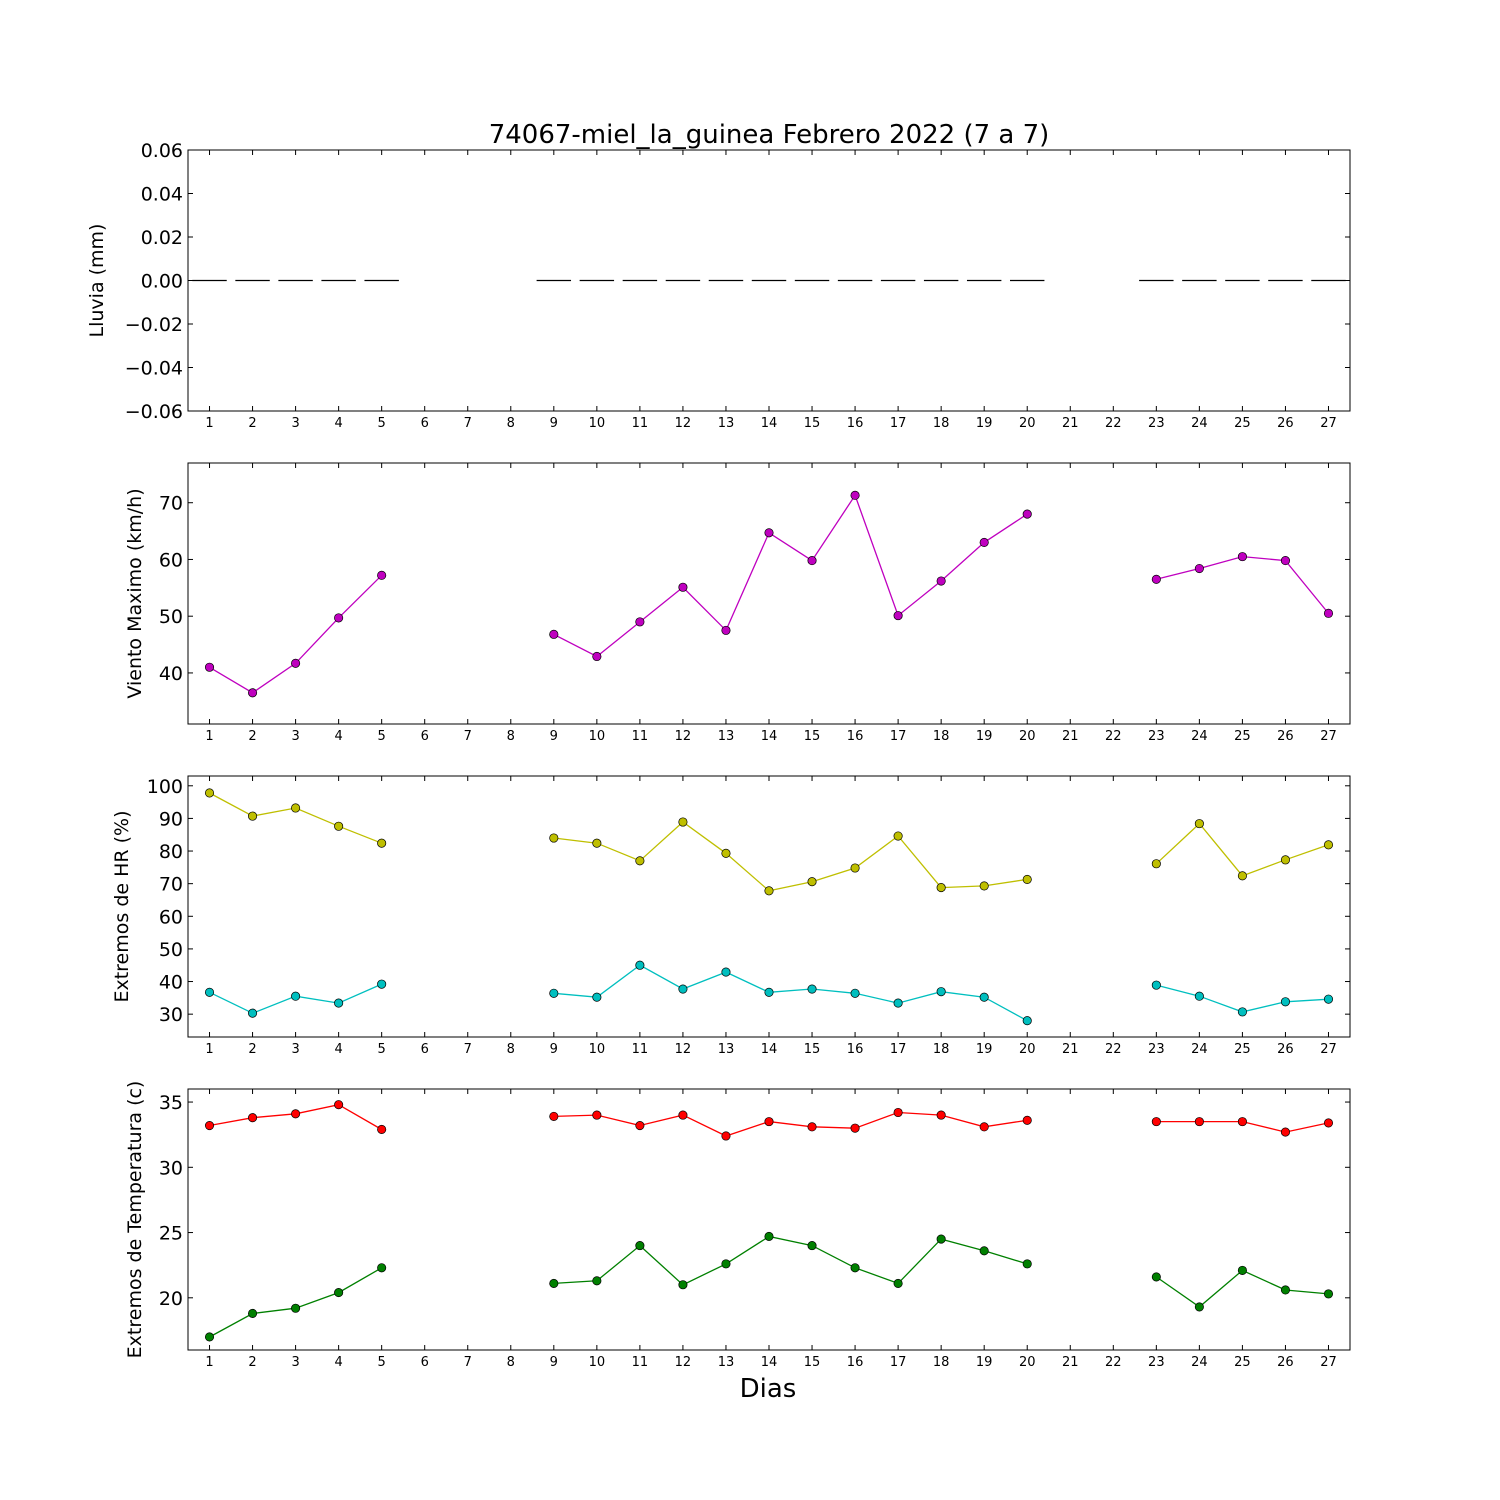 The image size is (1500, 1500). Describe the element at coordinates (162, 282) in the screenshot. I see `y-tick-label: 0.00` at that location.